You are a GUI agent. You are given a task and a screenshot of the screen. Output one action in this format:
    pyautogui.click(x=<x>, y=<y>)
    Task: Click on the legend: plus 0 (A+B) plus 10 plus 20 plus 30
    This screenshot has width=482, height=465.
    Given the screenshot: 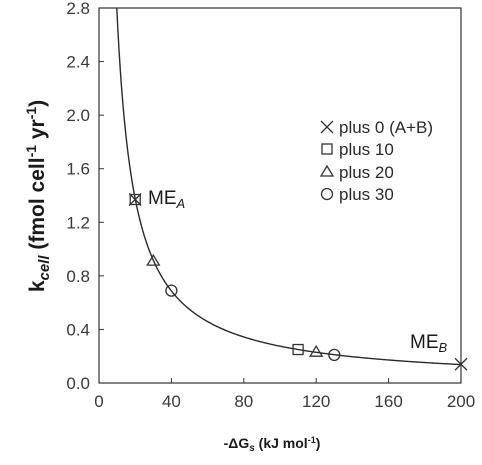 What is the action you would take?
    pyautogui.click(x=376, y=161)
    